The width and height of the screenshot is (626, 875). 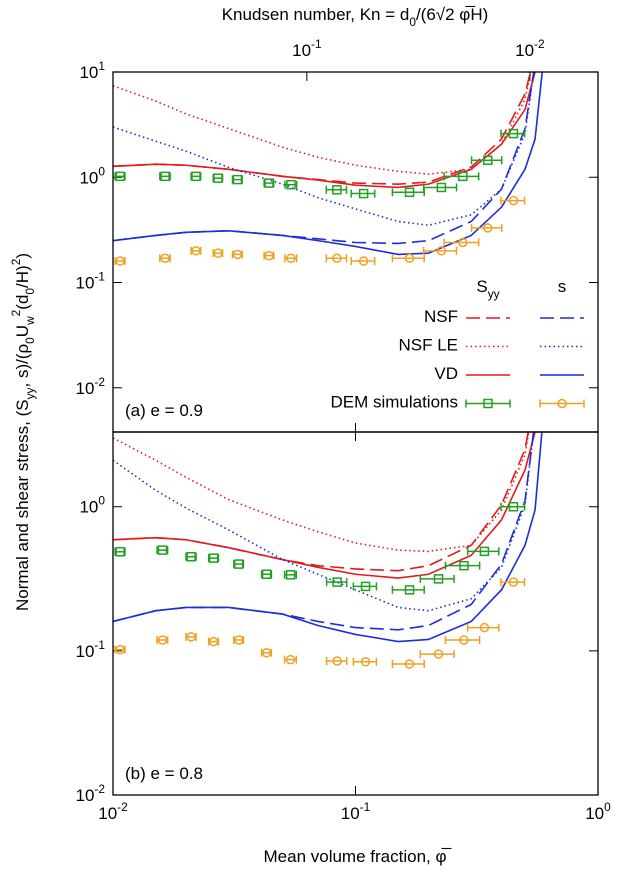 What do you see at coordinates (428, 345) in the screenshot?
I see `legend-label: NSF LE` at bounding box center [428, 345].